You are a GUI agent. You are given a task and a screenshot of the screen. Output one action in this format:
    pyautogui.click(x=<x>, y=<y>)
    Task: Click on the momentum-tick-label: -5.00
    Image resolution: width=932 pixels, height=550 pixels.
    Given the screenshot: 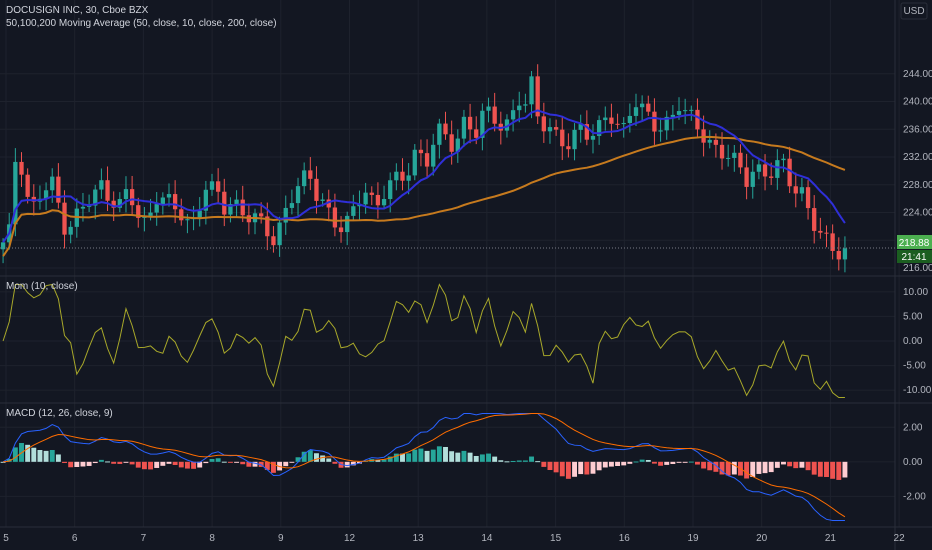 What is the action you would take?
    pyautogui.click(x=914, y=366)
    